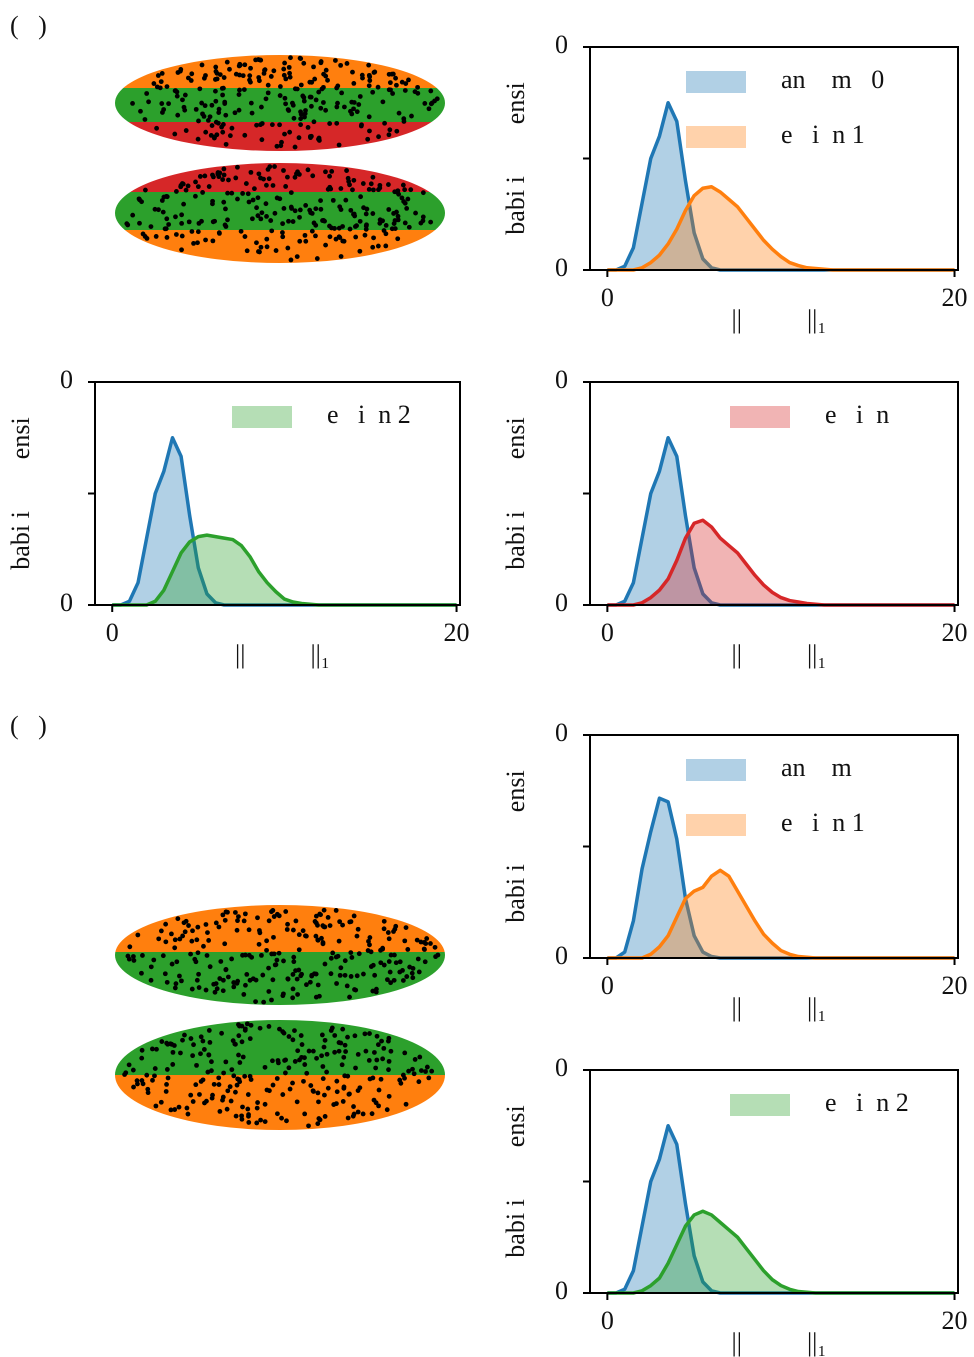 This screenshot has height=1357, width=974. What do you see at coordinates (20, 493) in the screenshot?
I see `y-axis-label: babi i ensi` at bounding box center [20, 493].